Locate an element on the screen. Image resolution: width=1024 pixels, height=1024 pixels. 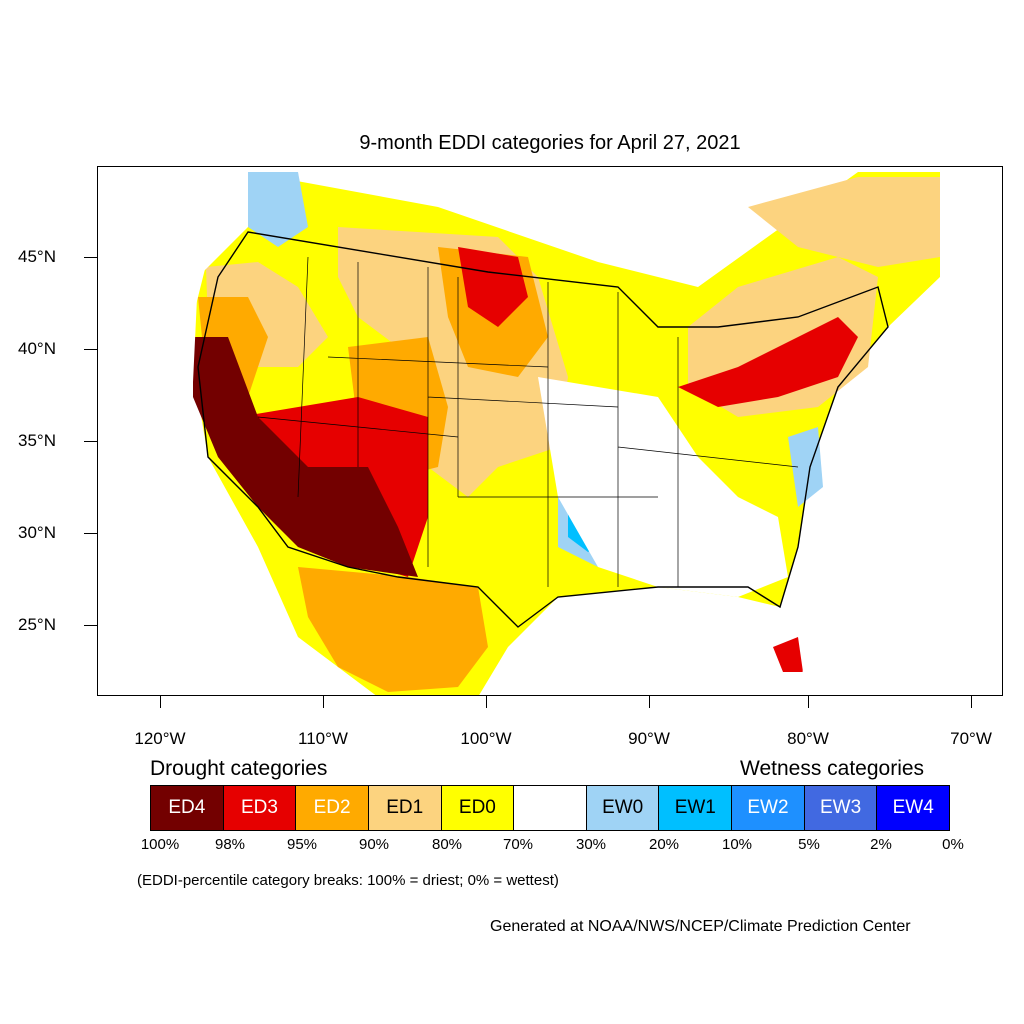
legend-ew3: EW3 is located at coordinates (841, 808).